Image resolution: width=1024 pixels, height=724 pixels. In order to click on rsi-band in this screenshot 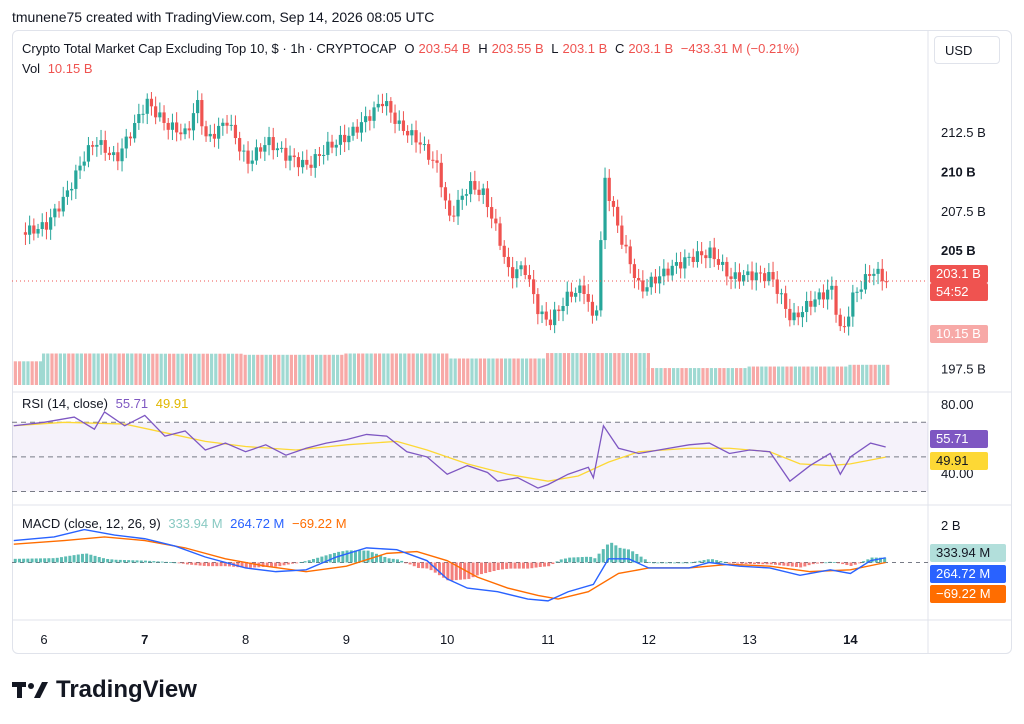, I will do `click(470, 457)`.